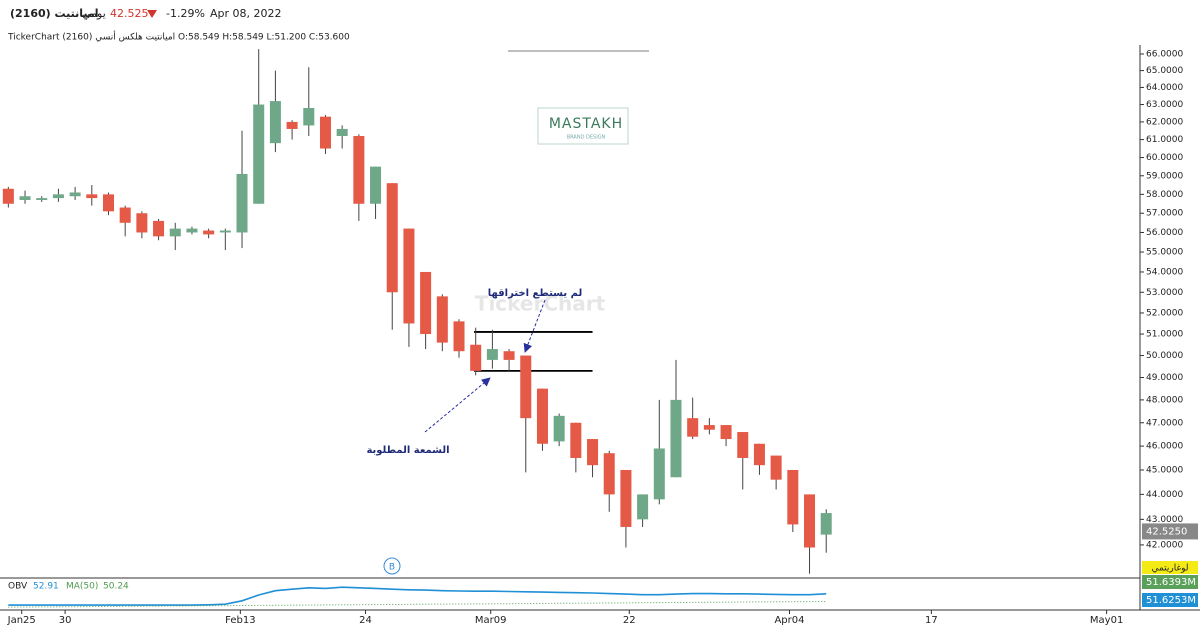  I want to click on down-arrow, so click(152, 14).